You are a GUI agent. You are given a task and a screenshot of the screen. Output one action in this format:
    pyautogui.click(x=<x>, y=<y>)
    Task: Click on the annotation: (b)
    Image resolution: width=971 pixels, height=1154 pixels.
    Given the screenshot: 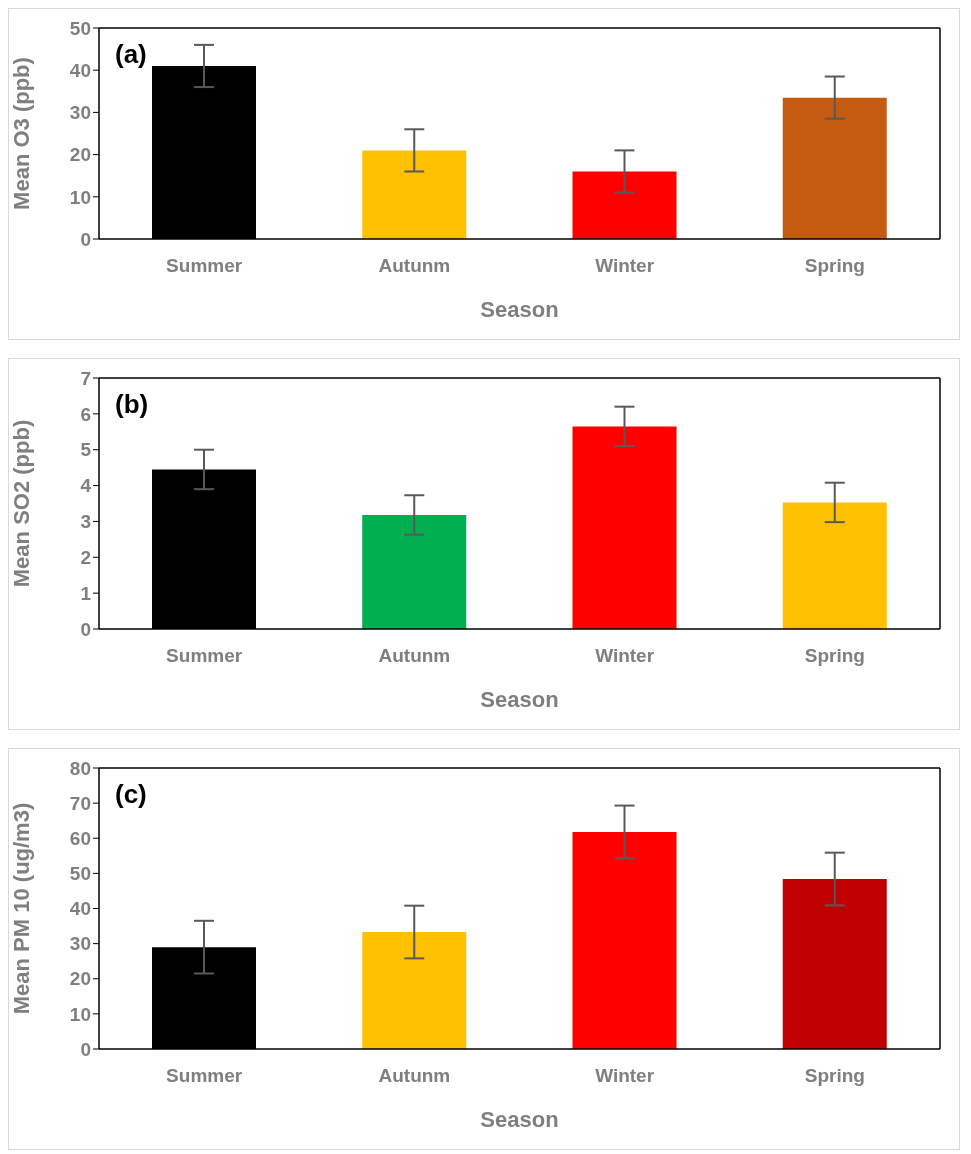 What is the action you would take?
    pyautogui.click(x=132, y=404)
    